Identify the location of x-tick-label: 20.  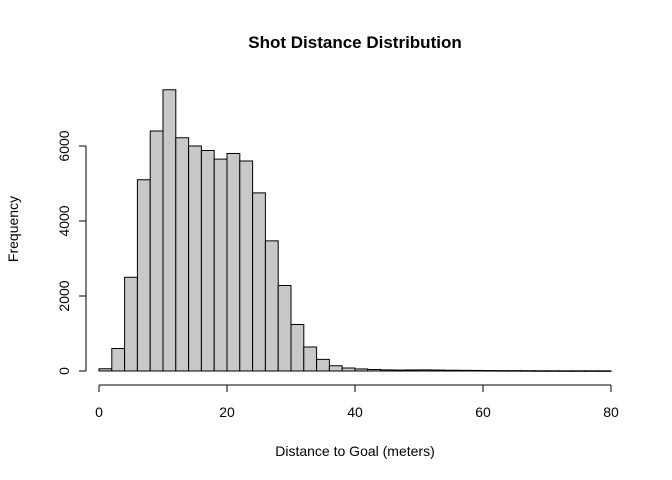
(227, 412).